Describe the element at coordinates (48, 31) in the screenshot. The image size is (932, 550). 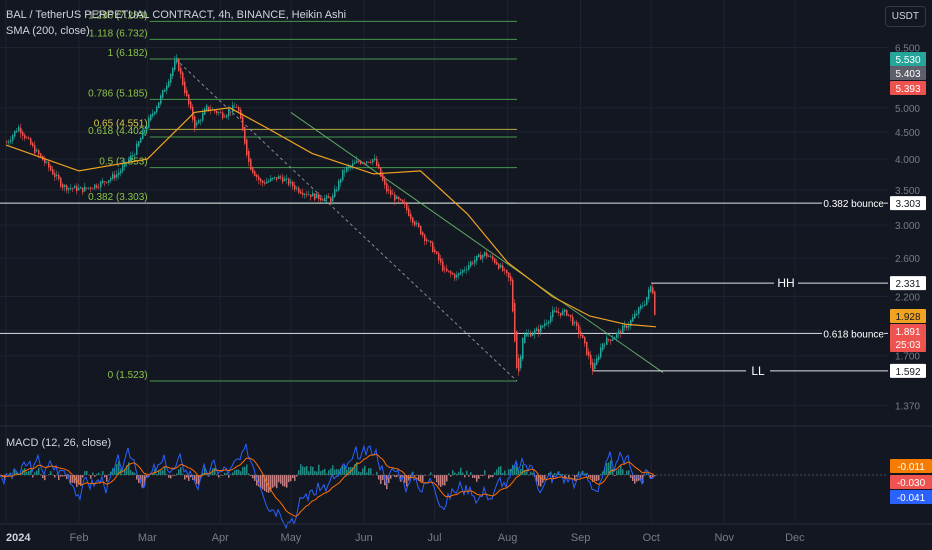
I see `sma-indicator-label: SMA (200, close)` at that location.